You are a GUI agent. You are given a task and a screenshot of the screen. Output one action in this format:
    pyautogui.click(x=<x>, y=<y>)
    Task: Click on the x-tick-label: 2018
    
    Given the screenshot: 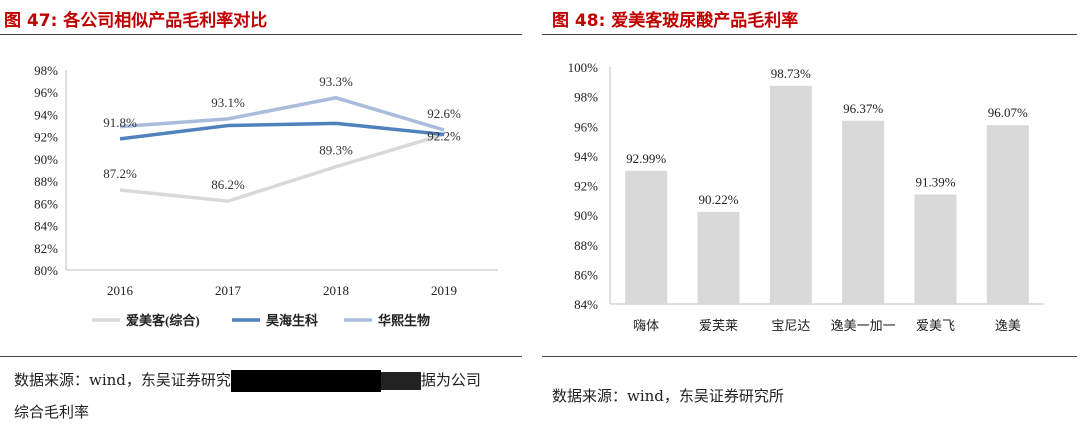 What is the action you would take?
    pyautogui.click(x=336, y=290)
    